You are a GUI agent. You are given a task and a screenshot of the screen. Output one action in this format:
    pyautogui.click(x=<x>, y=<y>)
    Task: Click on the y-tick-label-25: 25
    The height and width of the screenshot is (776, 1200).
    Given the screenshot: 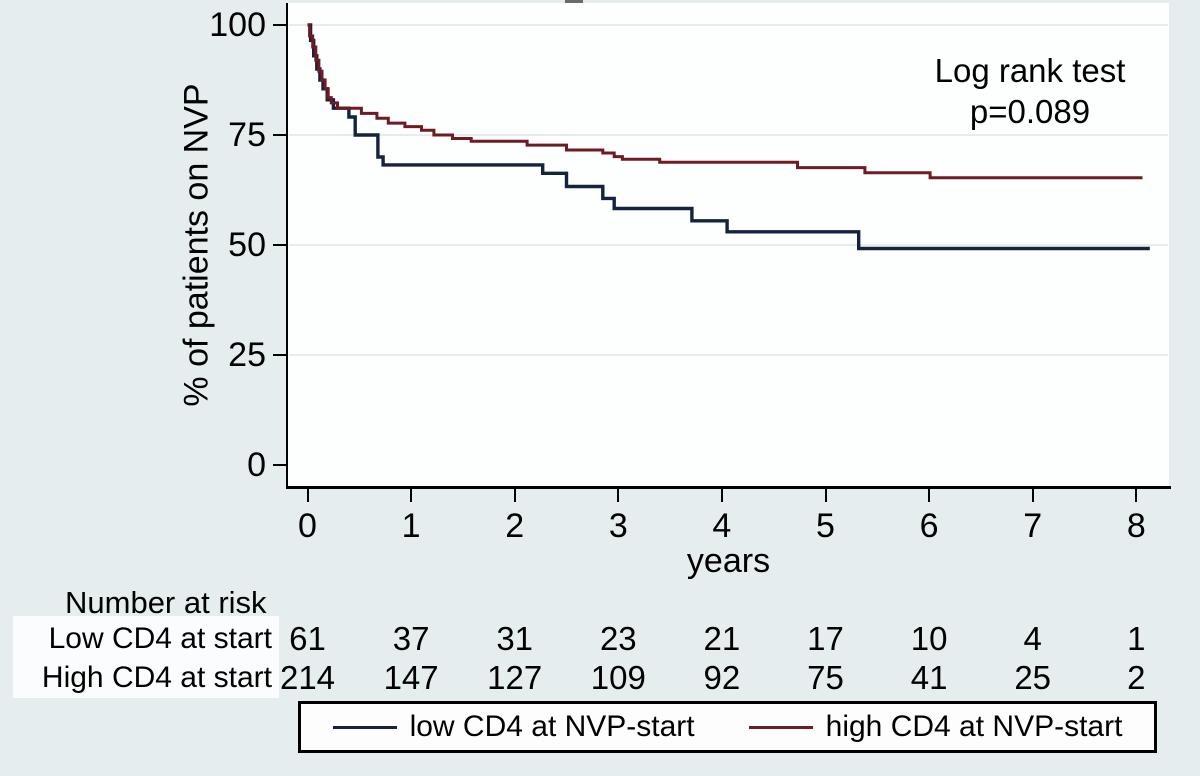 What is the action you would take?
    pyautogui.click(x=247, y=355)
    